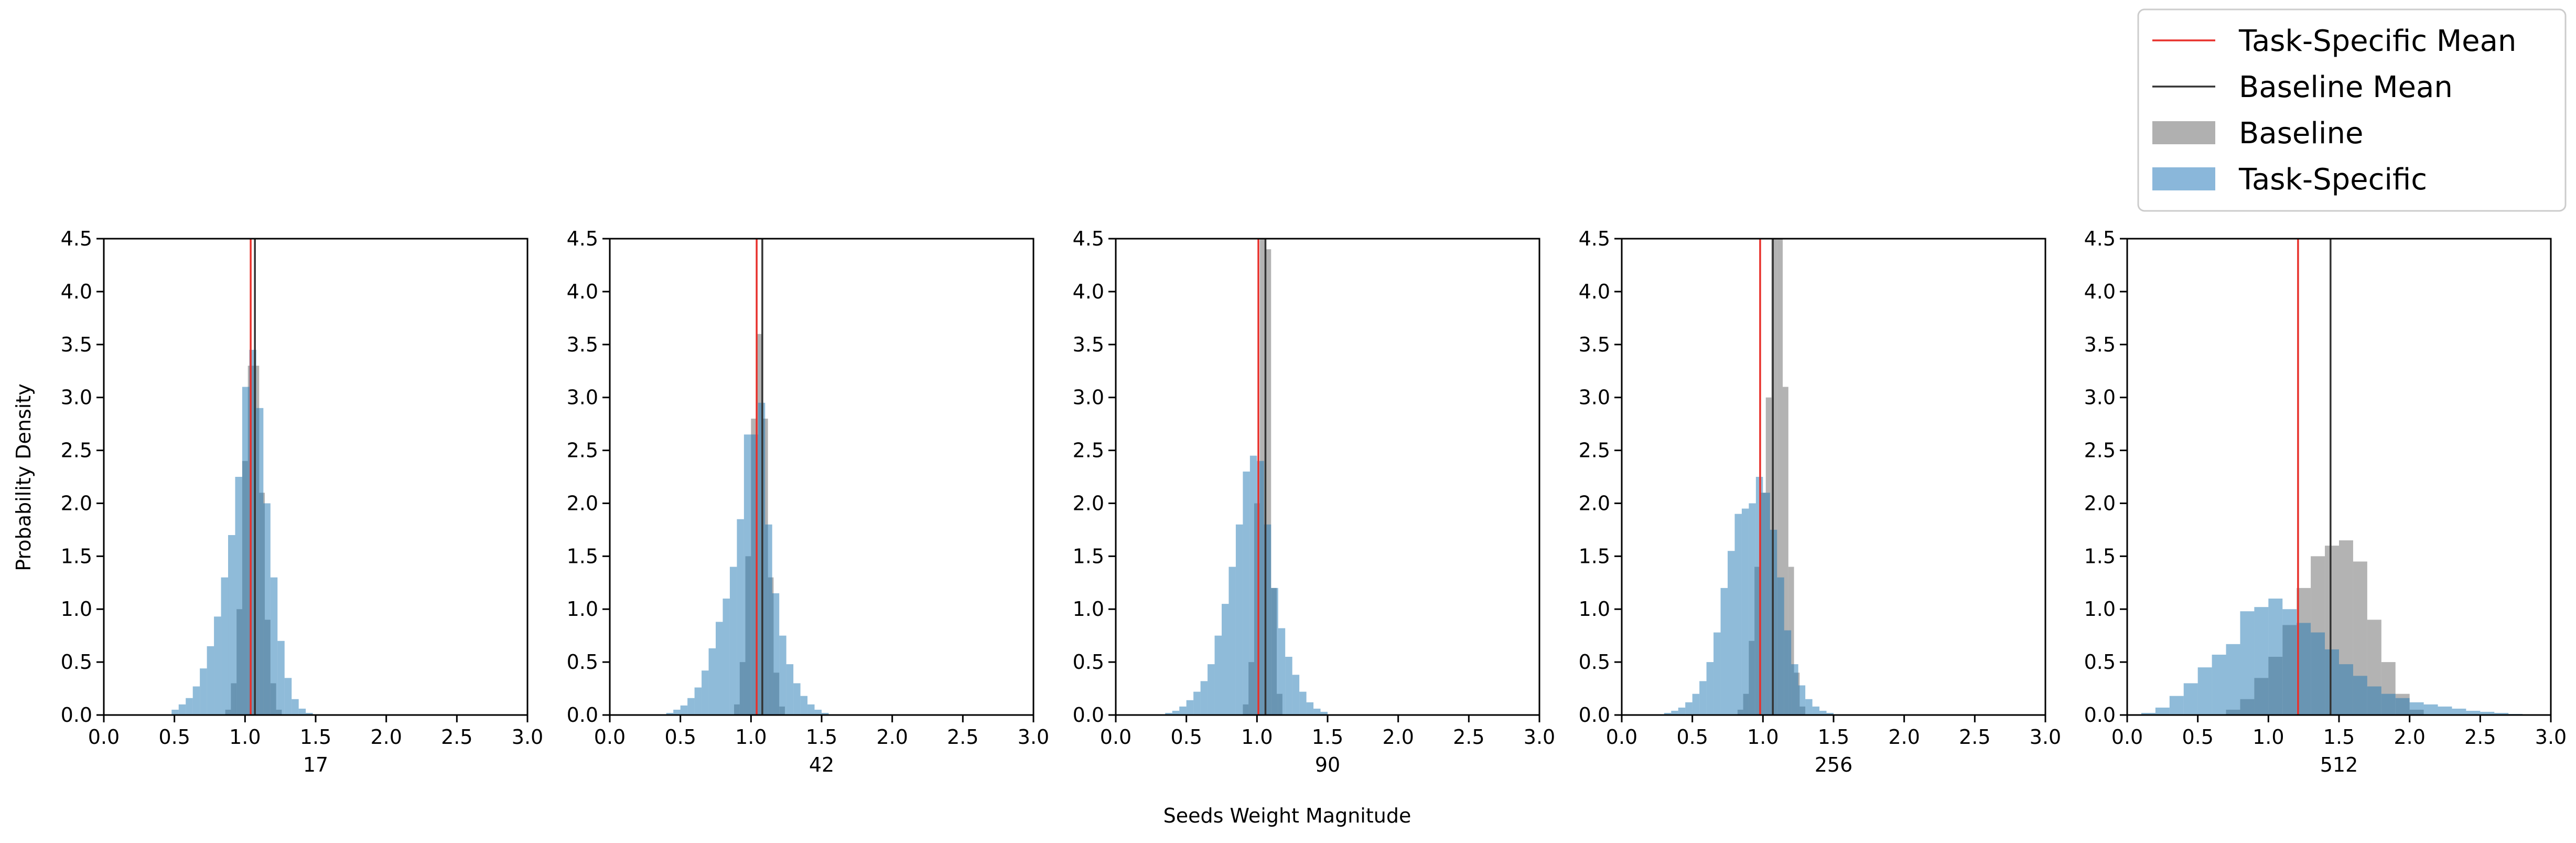  What do you see at coordinates (2346, 87) in the screenshot?
I see `legend-label: Baseline Mean` at bounding box center [2346, 87].